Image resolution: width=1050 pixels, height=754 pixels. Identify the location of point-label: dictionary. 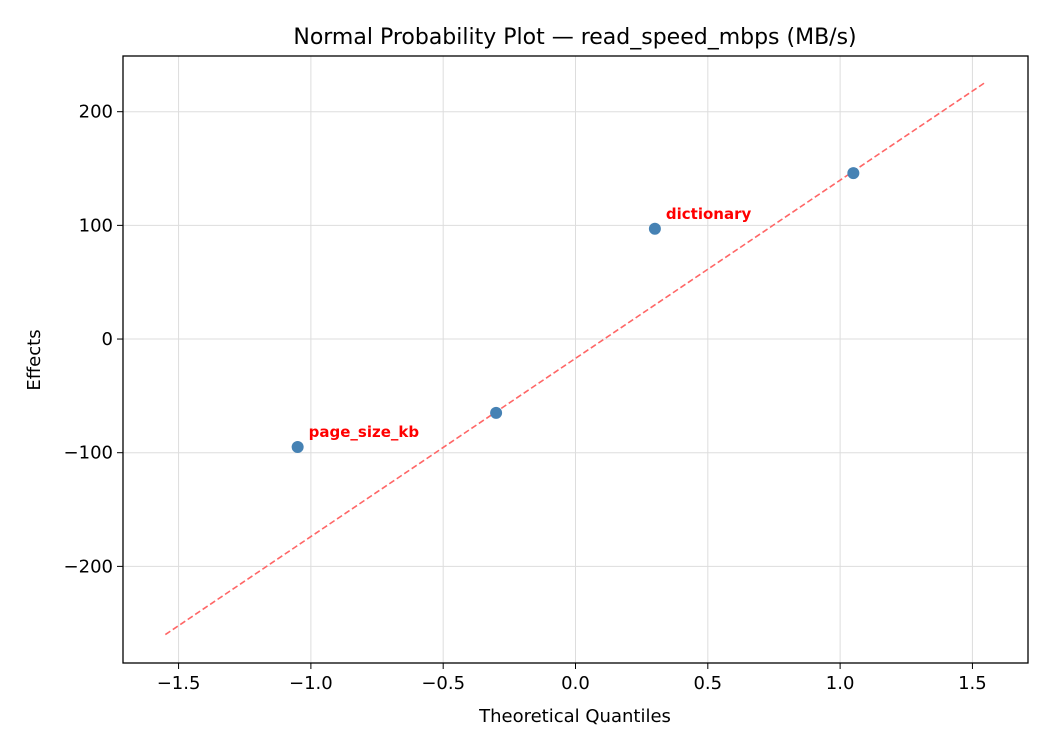
(709, 214).